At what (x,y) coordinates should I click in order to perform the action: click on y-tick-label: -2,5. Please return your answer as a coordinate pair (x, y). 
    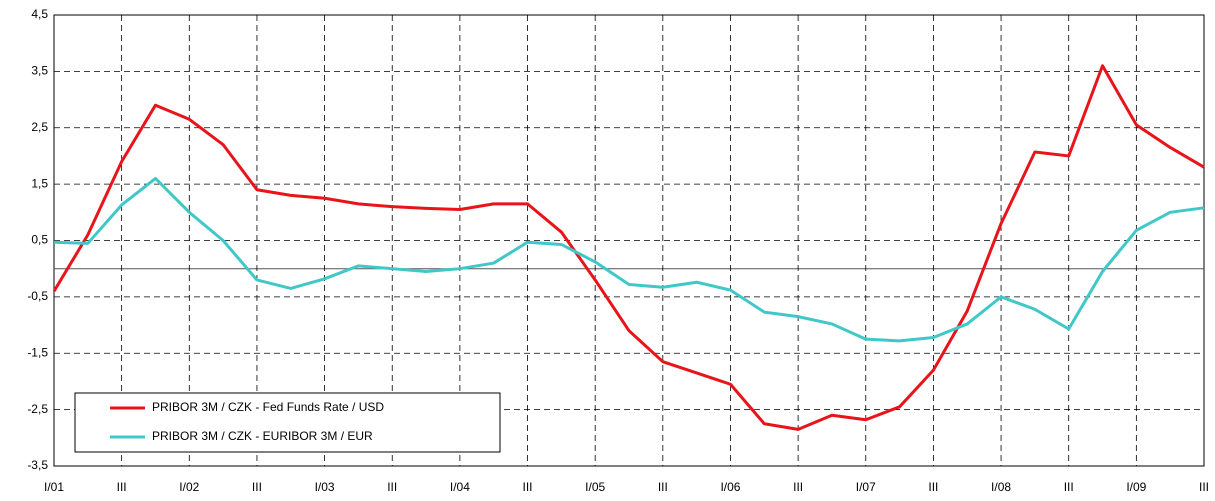
    Looking at the image, I should click on (37, 409).